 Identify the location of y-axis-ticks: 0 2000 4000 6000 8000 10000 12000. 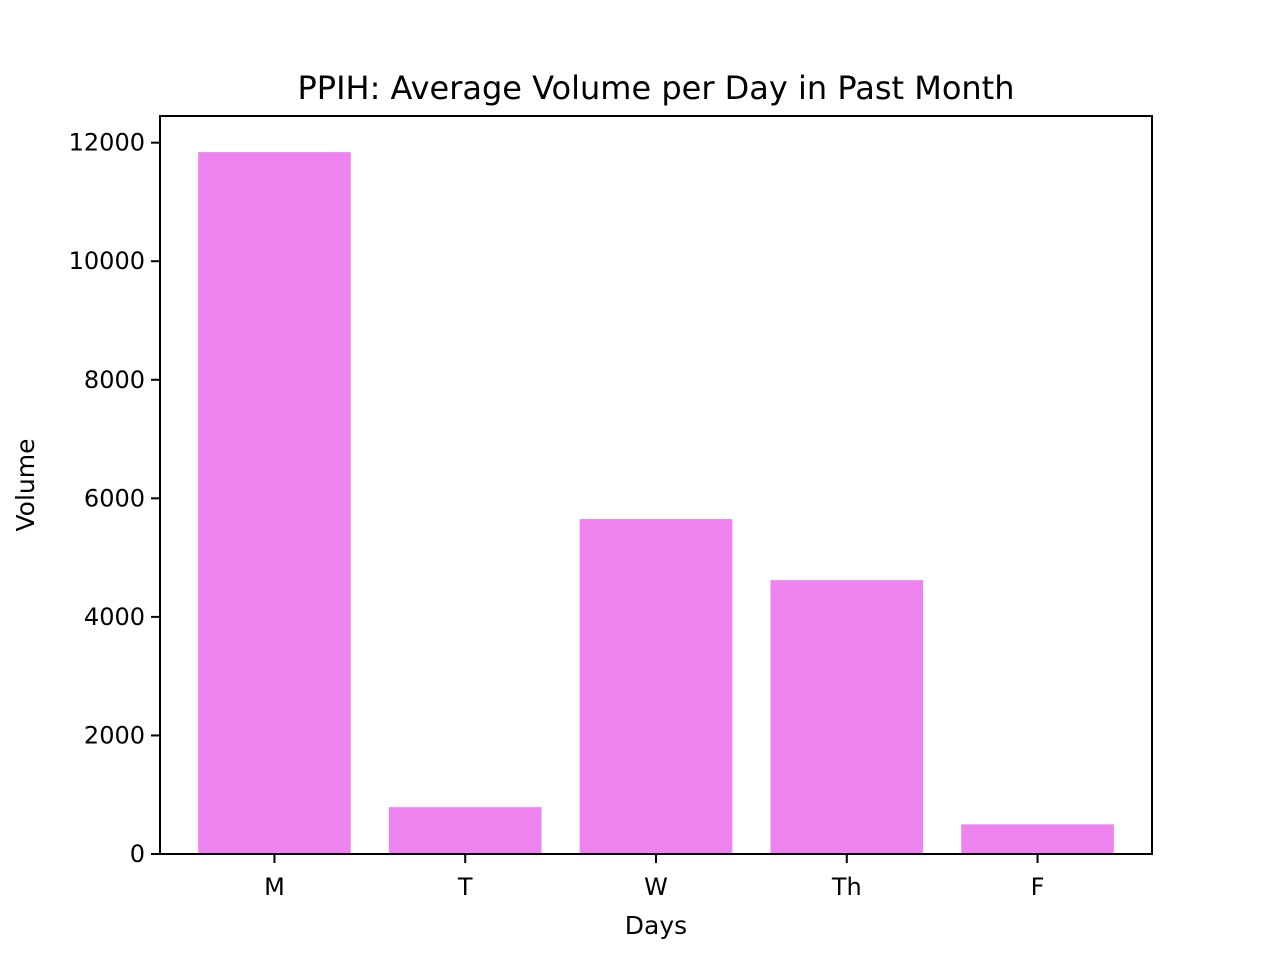
(114, 498).